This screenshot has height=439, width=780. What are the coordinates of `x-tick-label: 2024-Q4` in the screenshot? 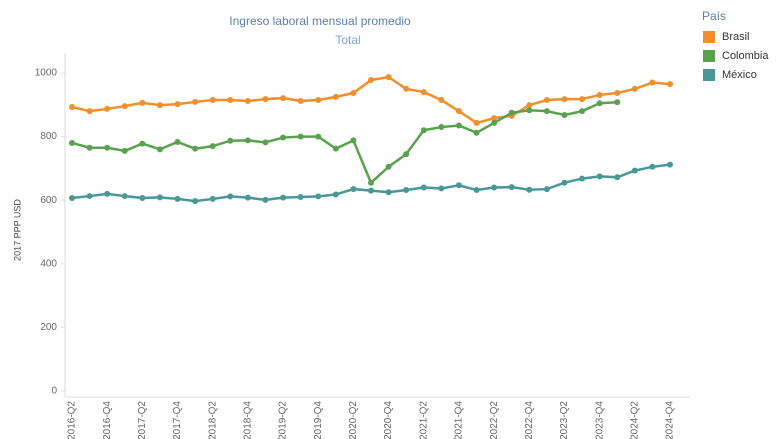 It's located at (670, 420).